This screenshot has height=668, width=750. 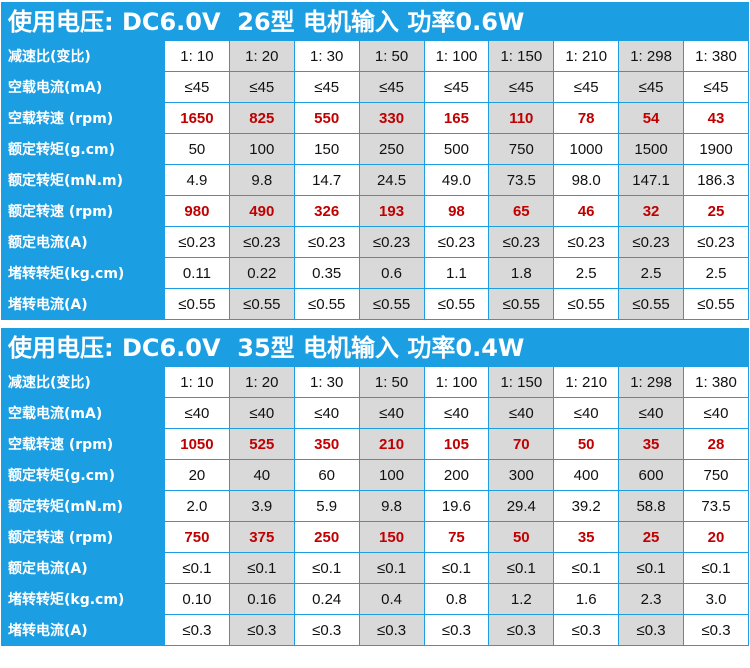 I want to click on table-cell: 300, so click(x=521, y=475).